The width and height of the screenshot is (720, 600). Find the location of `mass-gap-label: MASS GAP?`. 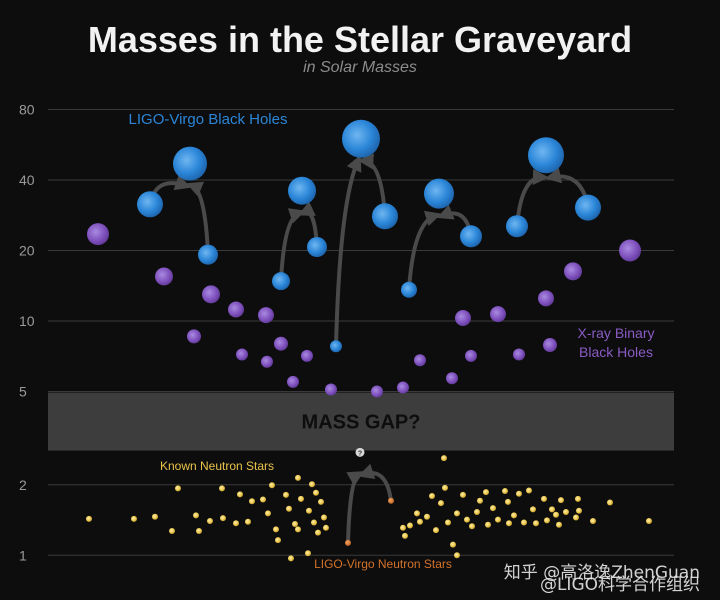

mass-gap-label: MASS GAP? is located at coordinates (361, 423).